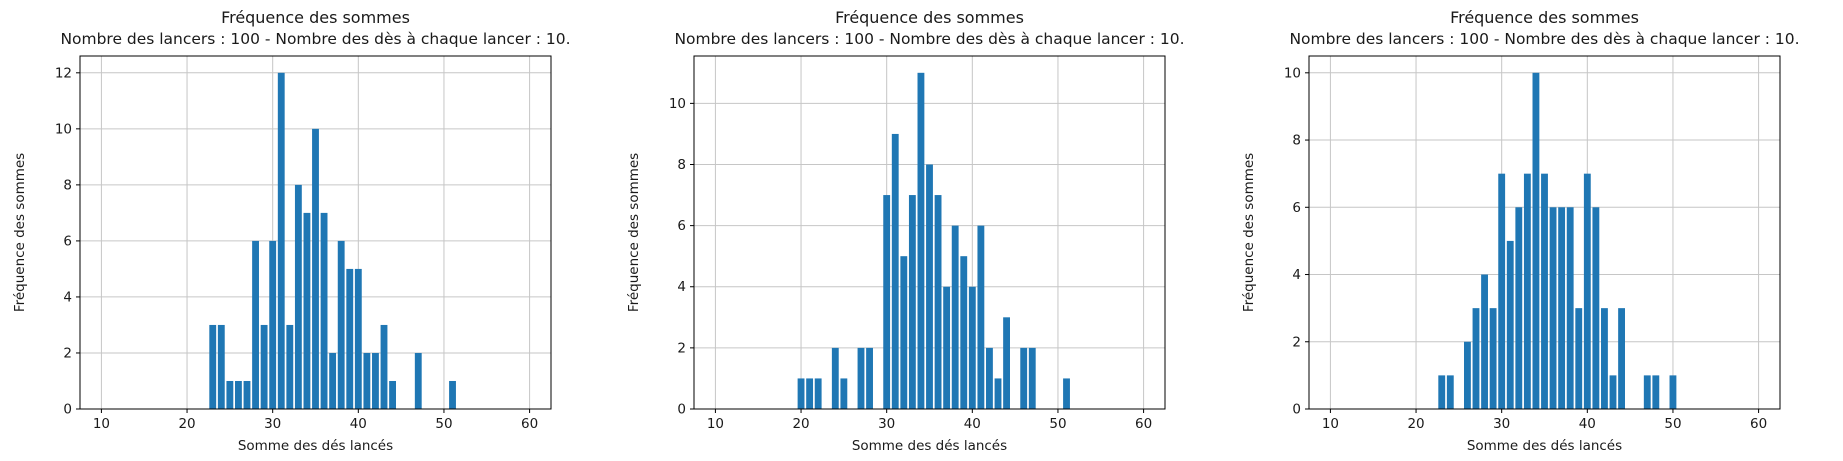 This screenshot has height=461, width=1843. Describe the element at coordinates (332, 240) in the screenshot. I see `bars` at that location.